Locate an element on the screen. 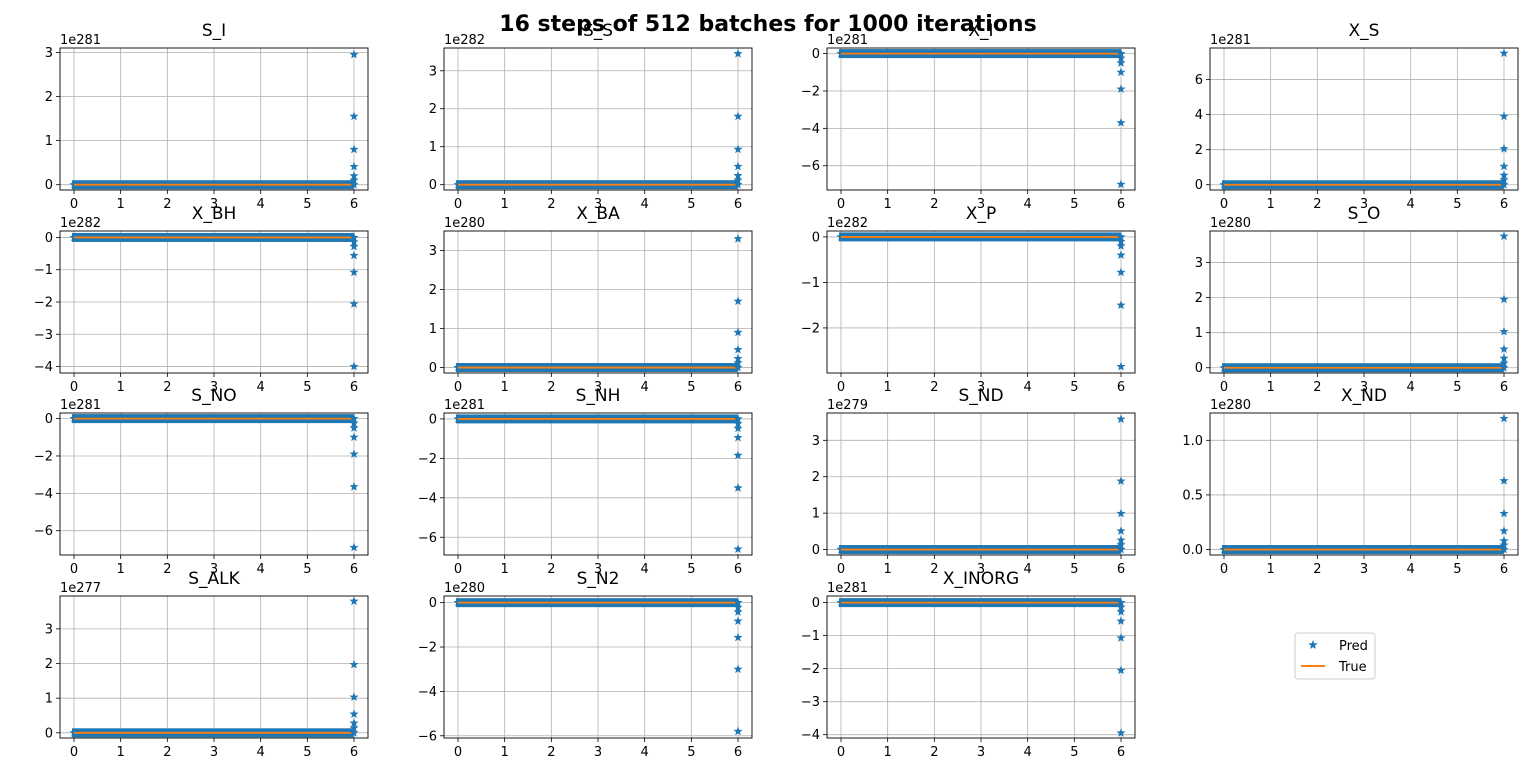 This screenshot has width=1536, height=762. subplot-title: S_NO is located at coordinates (213, 396).